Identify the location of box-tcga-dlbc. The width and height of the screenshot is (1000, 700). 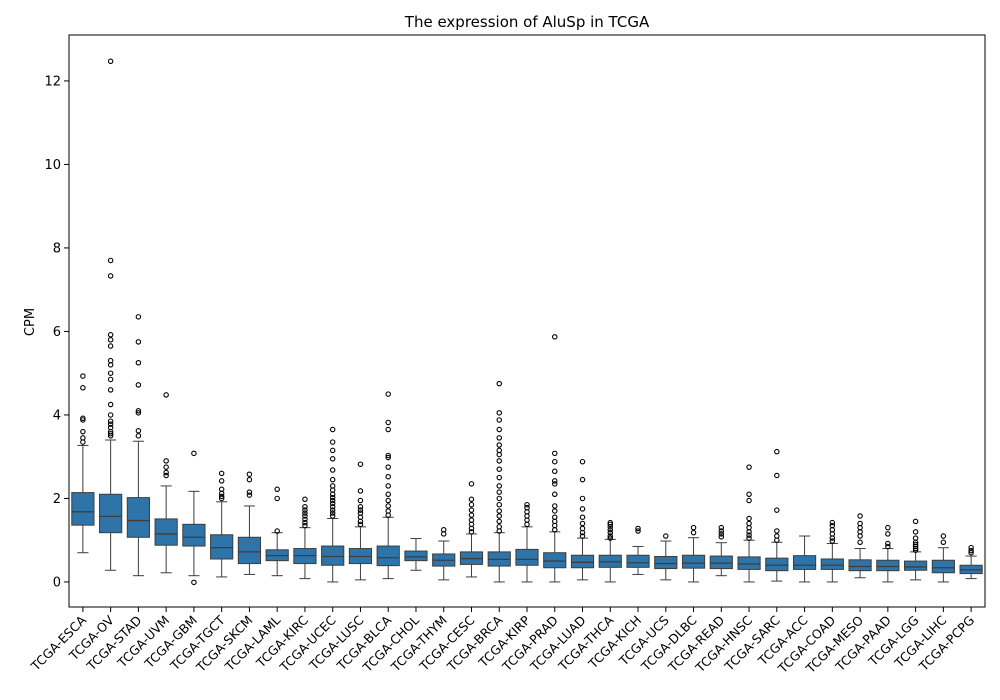
(693, 553).